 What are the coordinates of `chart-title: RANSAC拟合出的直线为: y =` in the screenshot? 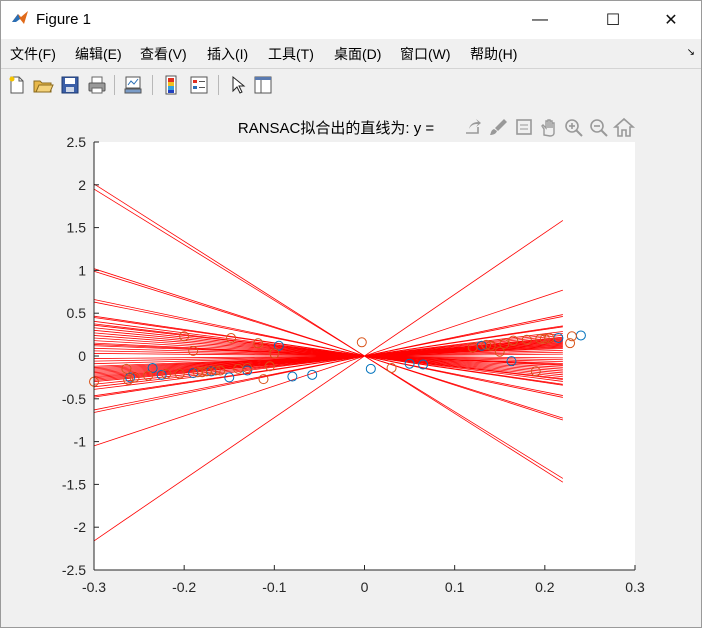 It's located at (336, 128).